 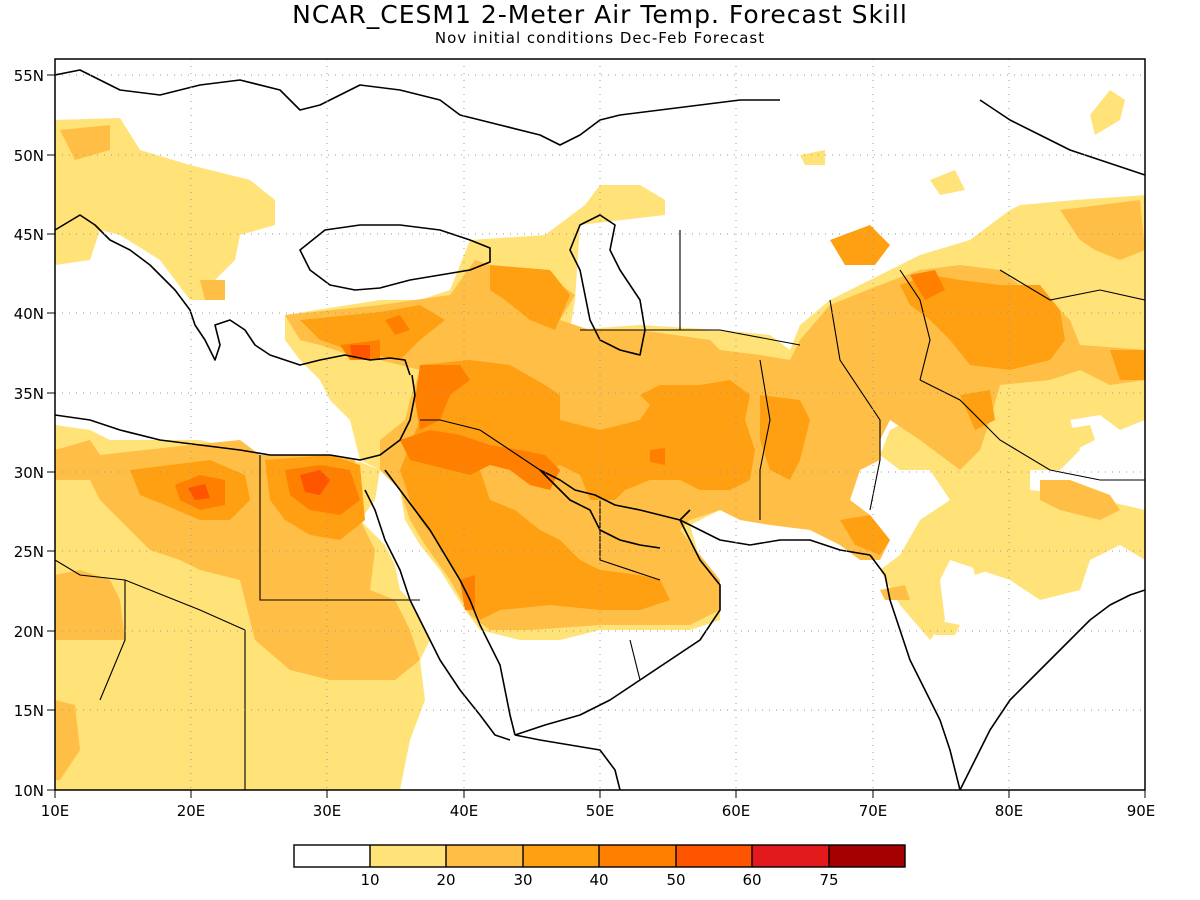 I want to click on lat-tick-label: 55N, so click(x=29, y=76).